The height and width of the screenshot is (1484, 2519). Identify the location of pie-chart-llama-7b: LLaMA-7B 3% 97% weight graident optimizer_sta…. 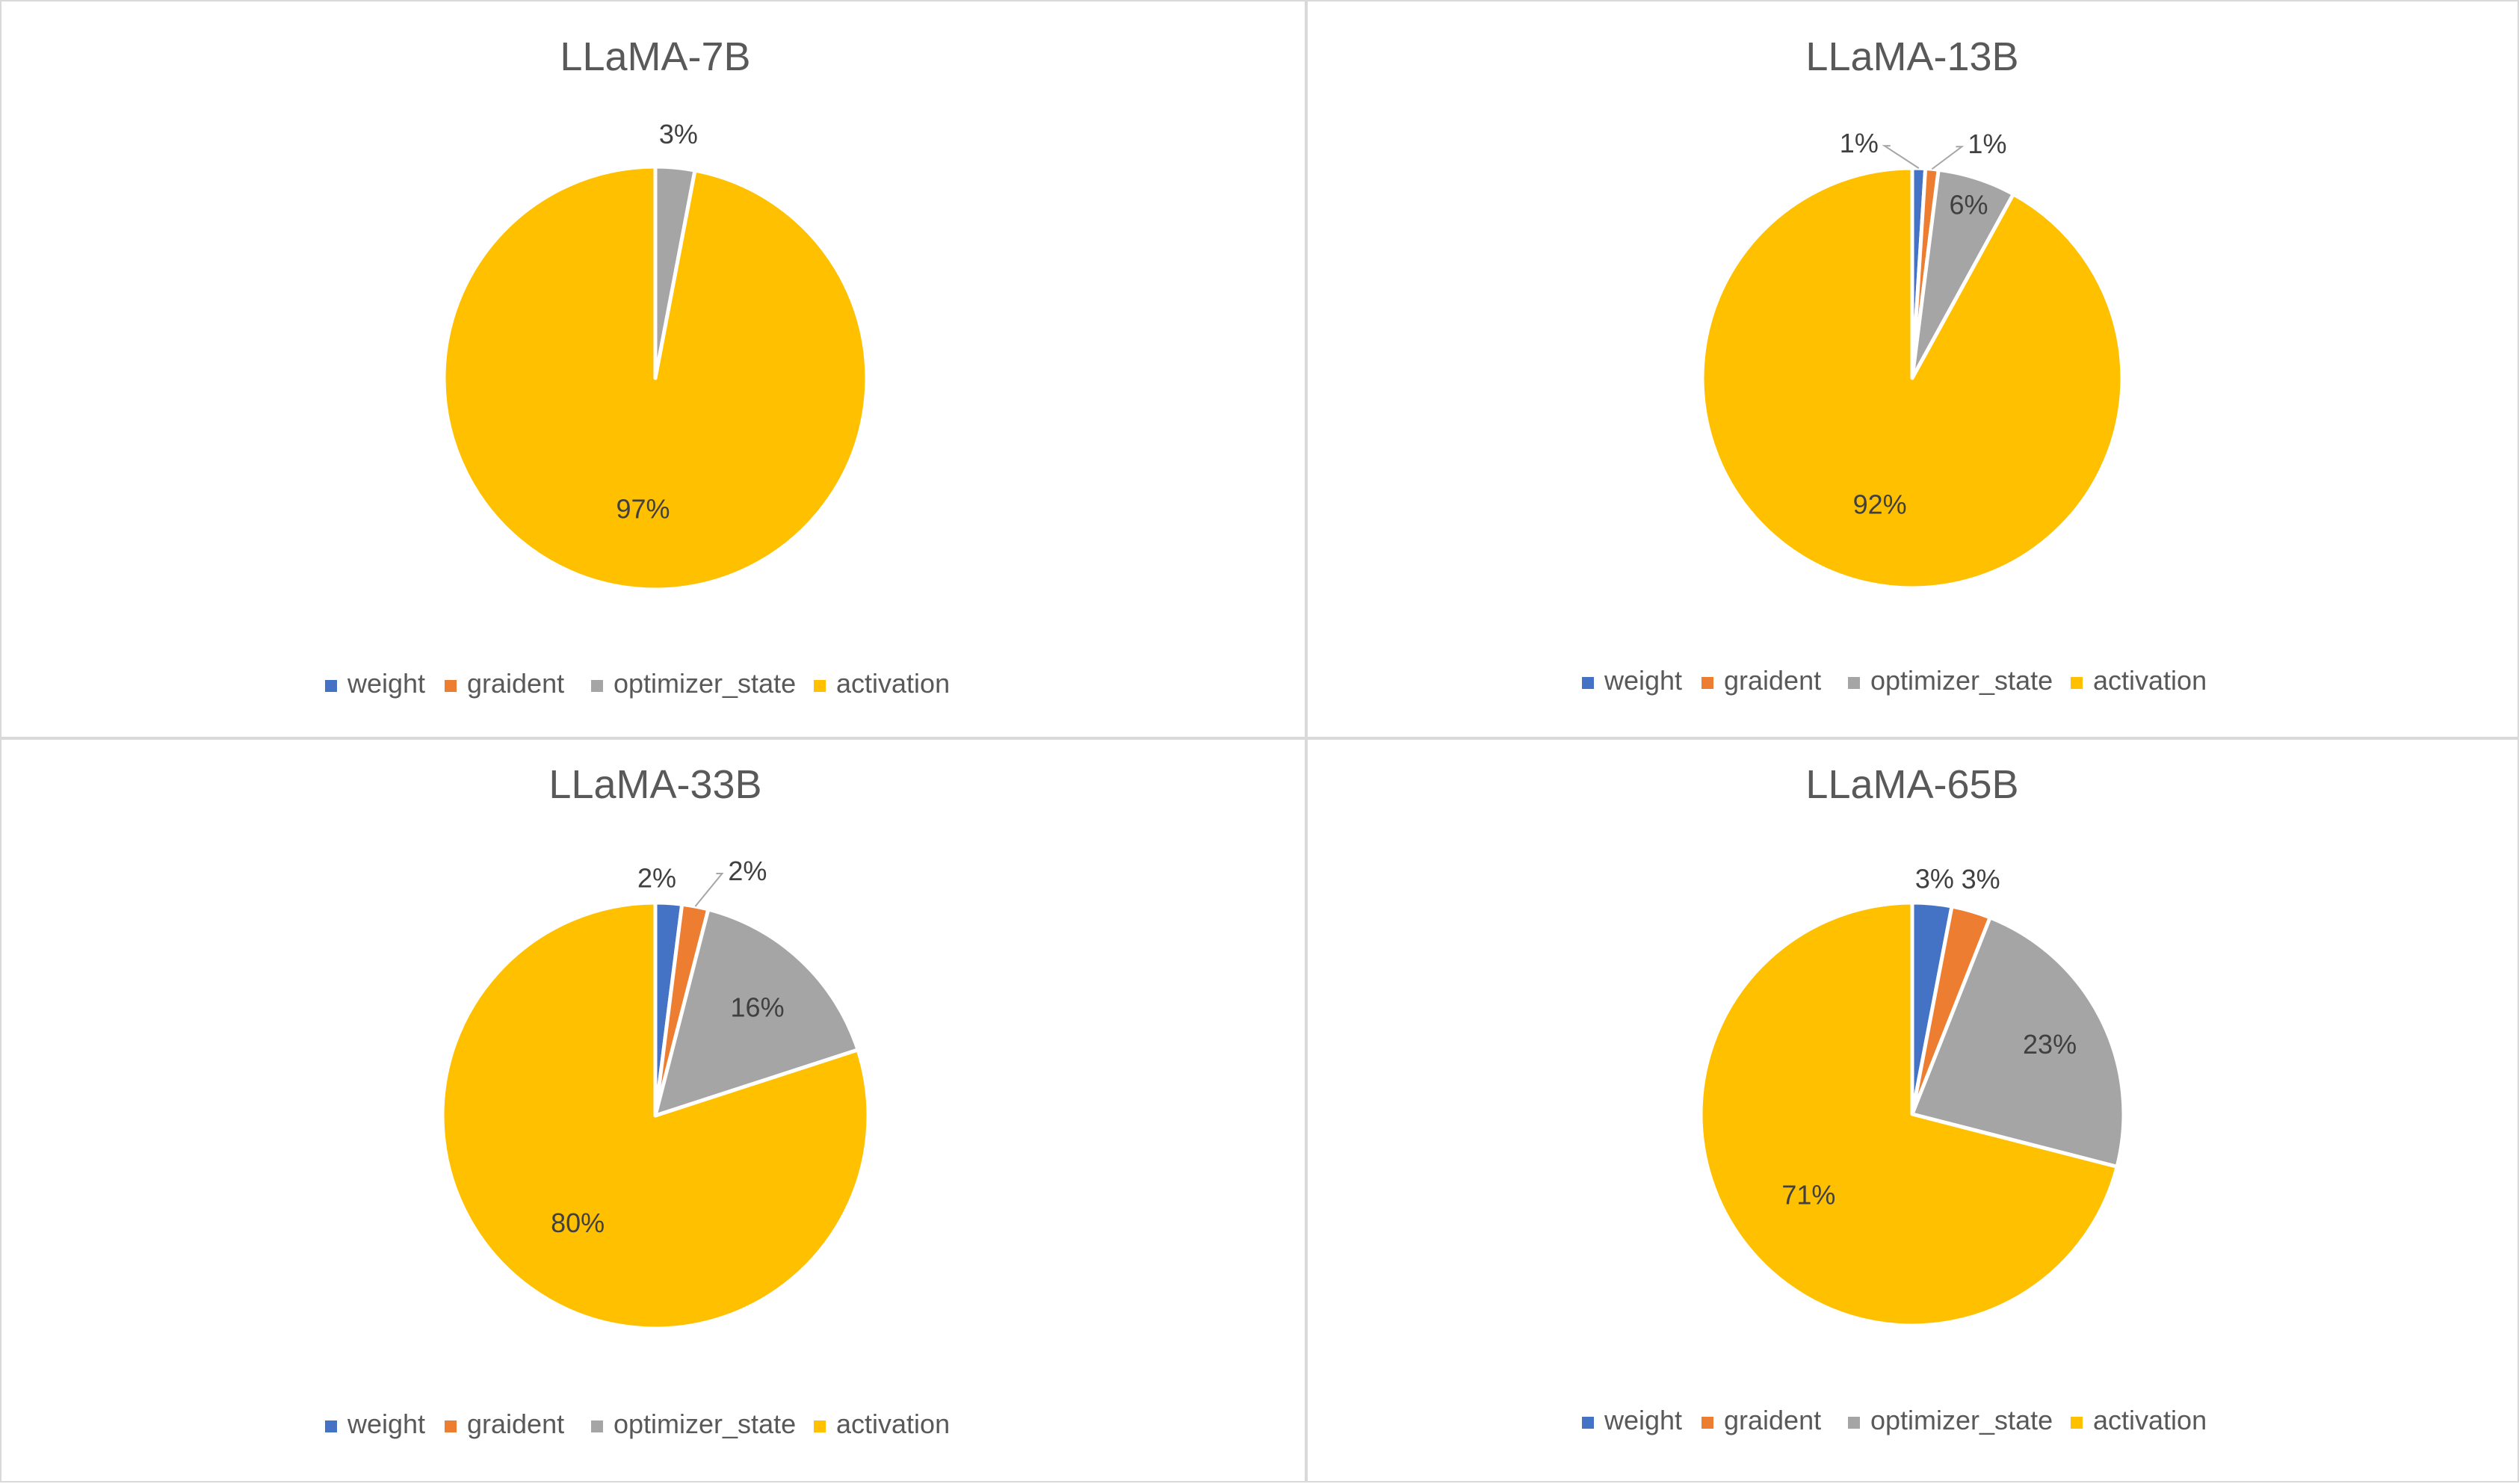
(637, 366).